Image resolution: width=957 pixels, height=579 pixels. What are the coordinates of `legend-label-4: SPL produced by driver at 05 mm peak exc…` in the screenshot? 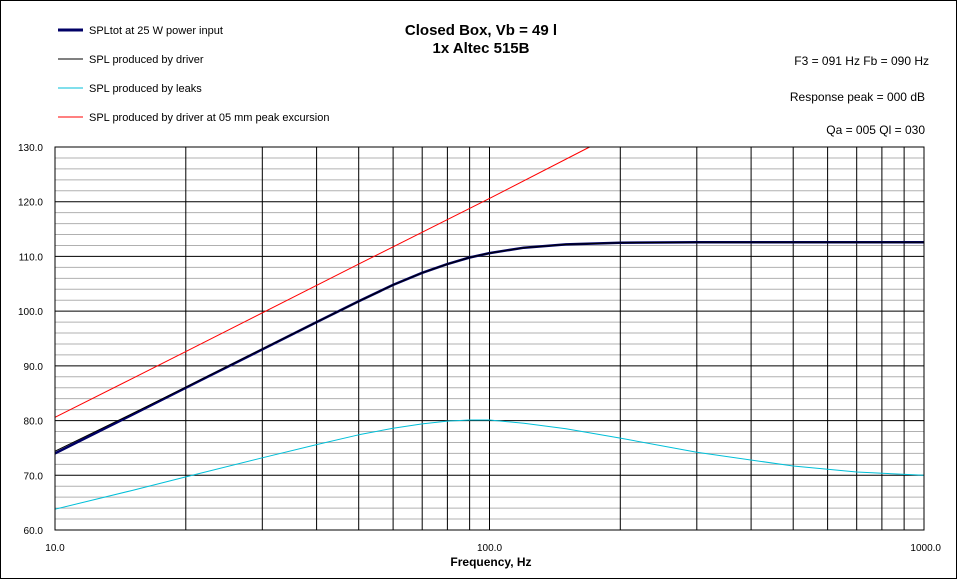 It's located at (209, 118).